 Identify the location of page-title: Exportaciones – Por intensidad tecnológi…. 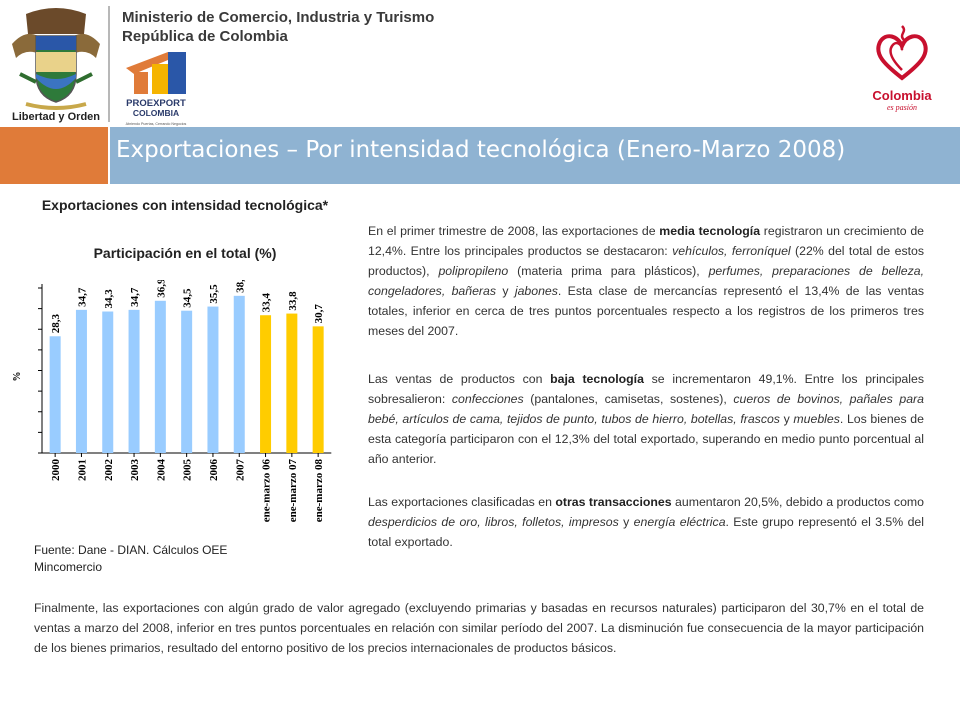
(481, 150).